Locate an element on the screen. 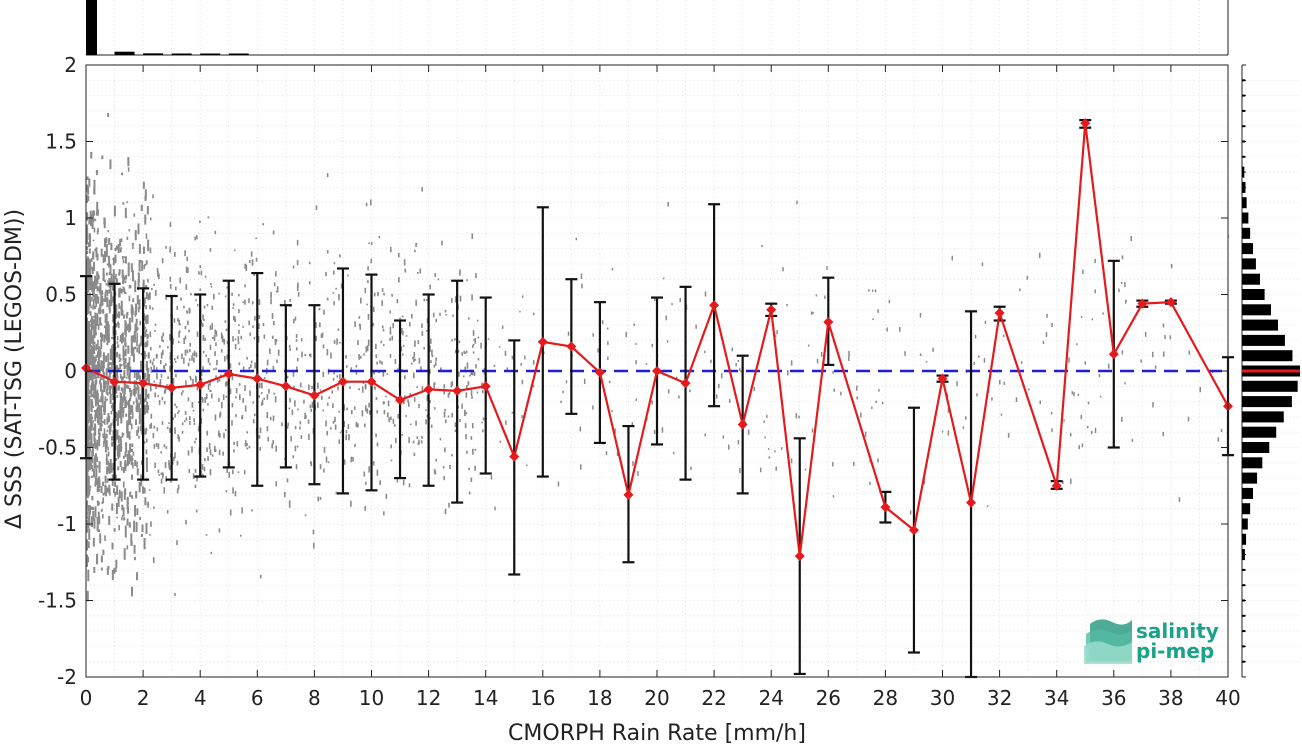 The image size is (1302, 745). x-tick-label: 14 is located at coordinates (485, 698).